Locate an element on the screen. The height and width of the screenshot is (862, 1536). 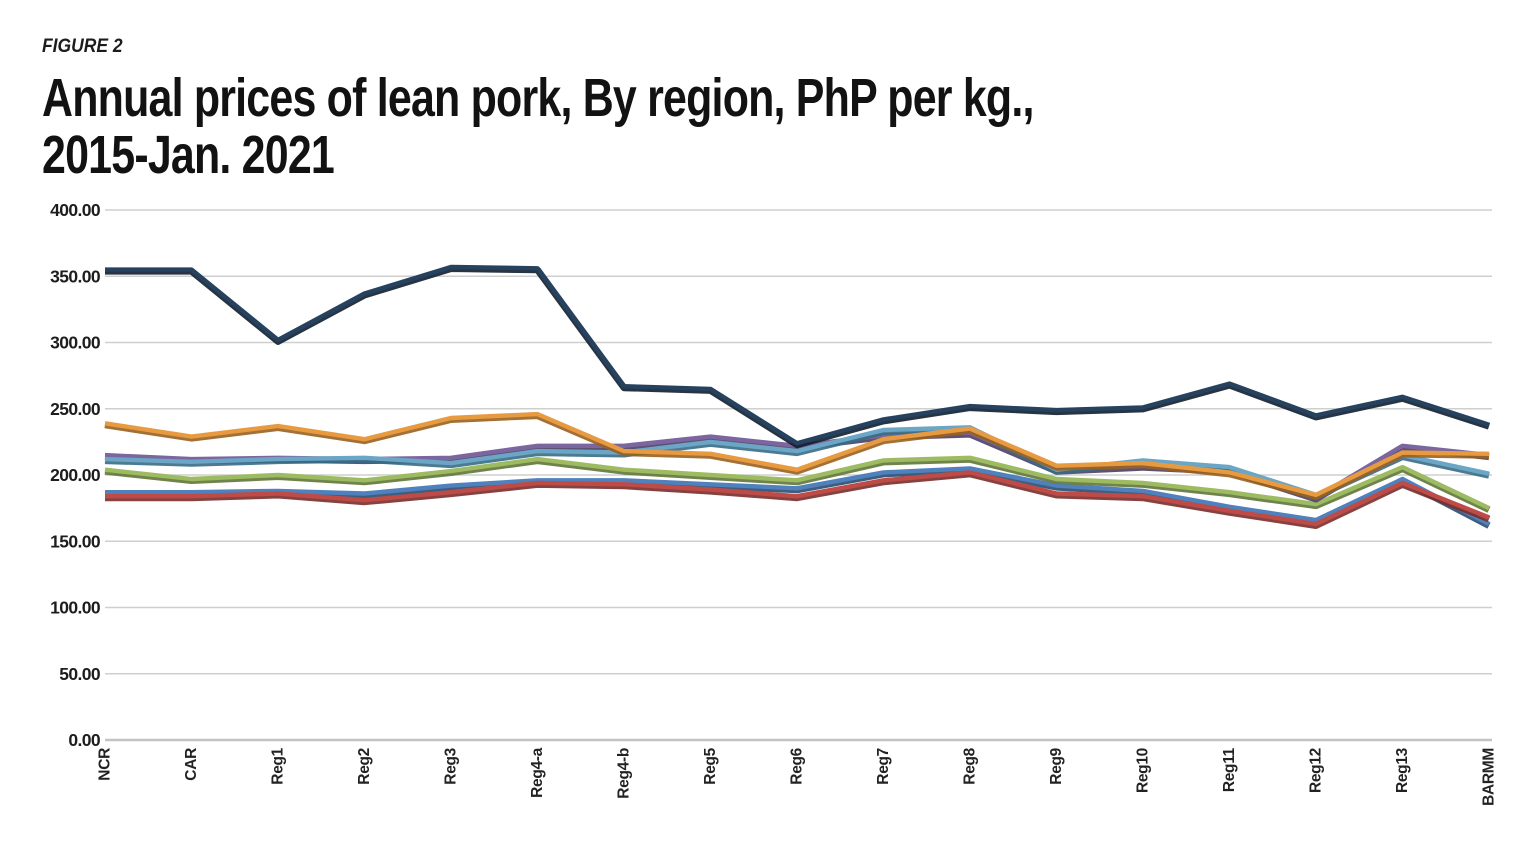
x-tick-label: Reg6 is located at coordinates (797, 765).